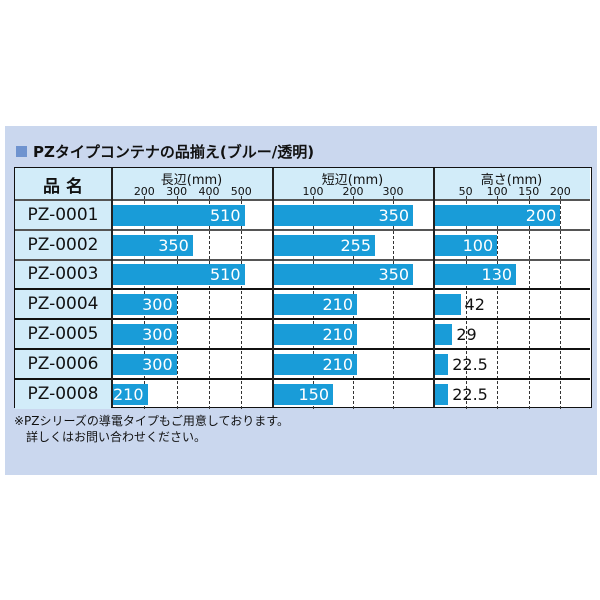 The height and width of the screenshot is (600, 600). Describe the element at coordinates (110, 437) in the screenshot. I see `note-line: 詳しくはお問い合わせください。` at that location.